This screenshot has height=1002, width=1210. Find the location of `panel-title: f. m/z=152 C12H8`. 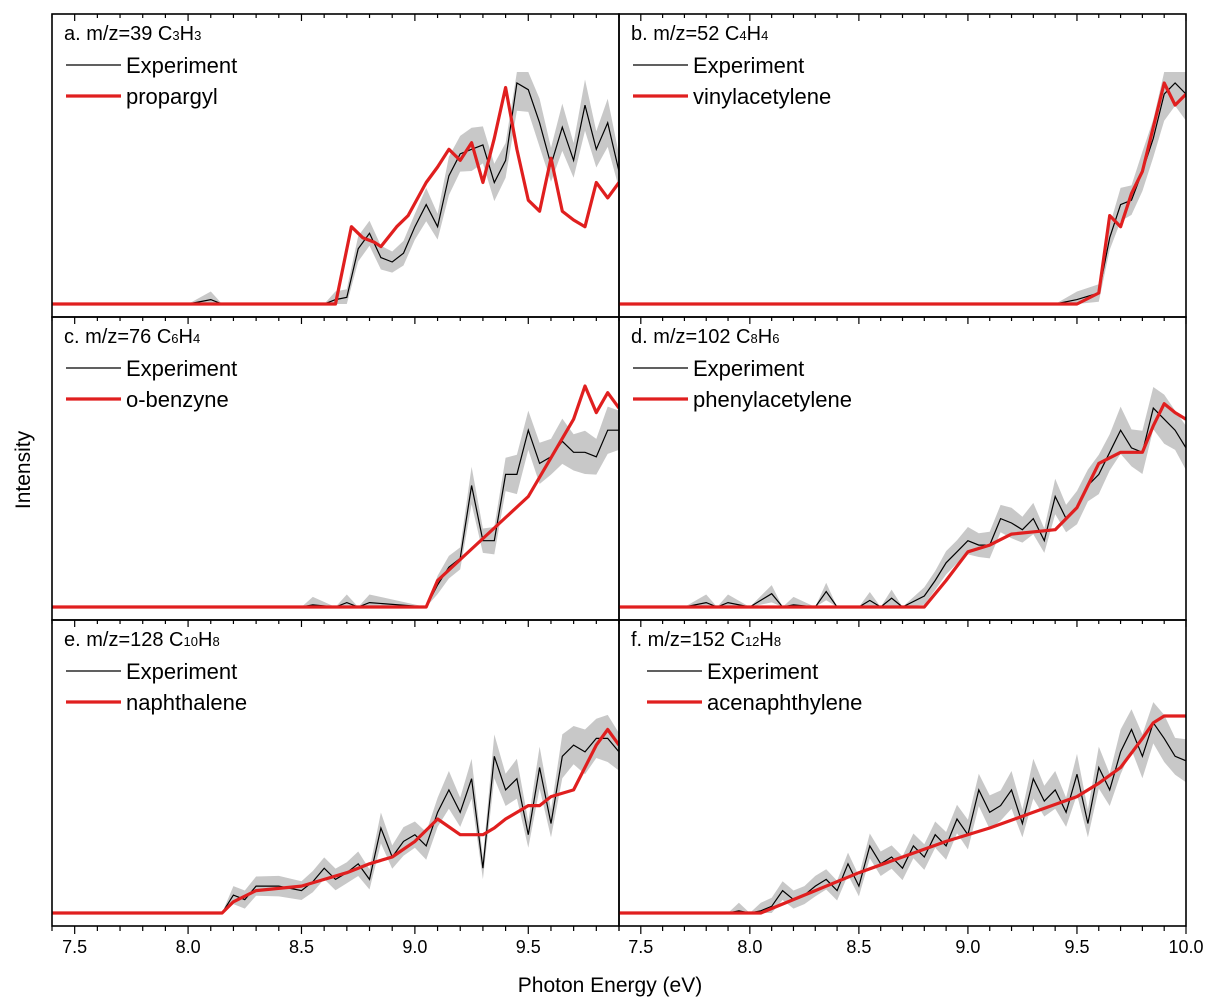

panel-title: f. m/z=152 C12H8 is located at coordinates (706, 640).